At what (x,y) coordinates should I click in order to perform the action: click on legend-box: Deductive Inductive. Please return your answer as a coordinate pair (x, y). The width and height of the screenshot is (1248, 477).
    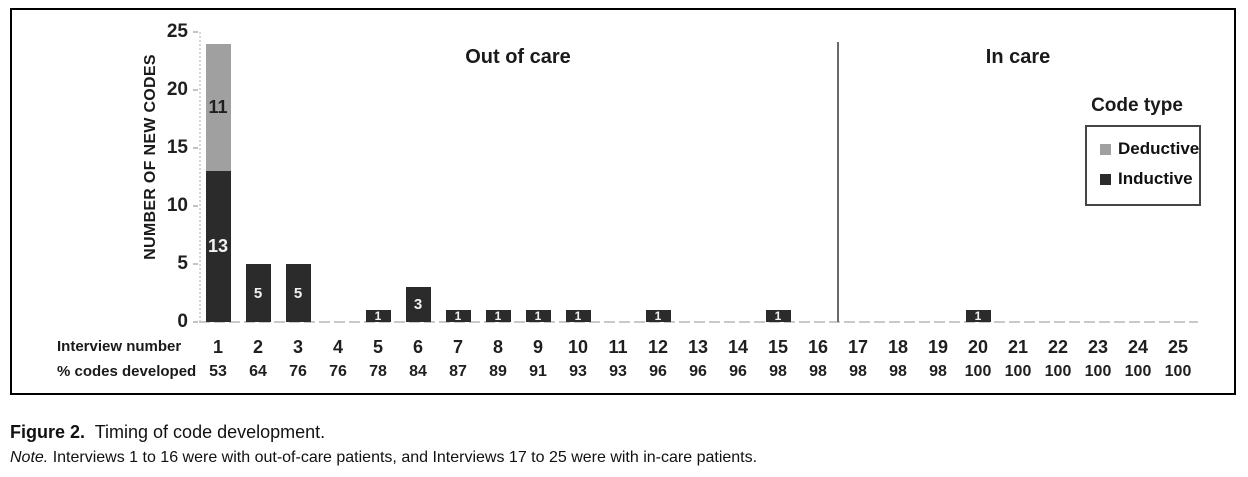
    Looking at the image, I should click on (1143, 165).